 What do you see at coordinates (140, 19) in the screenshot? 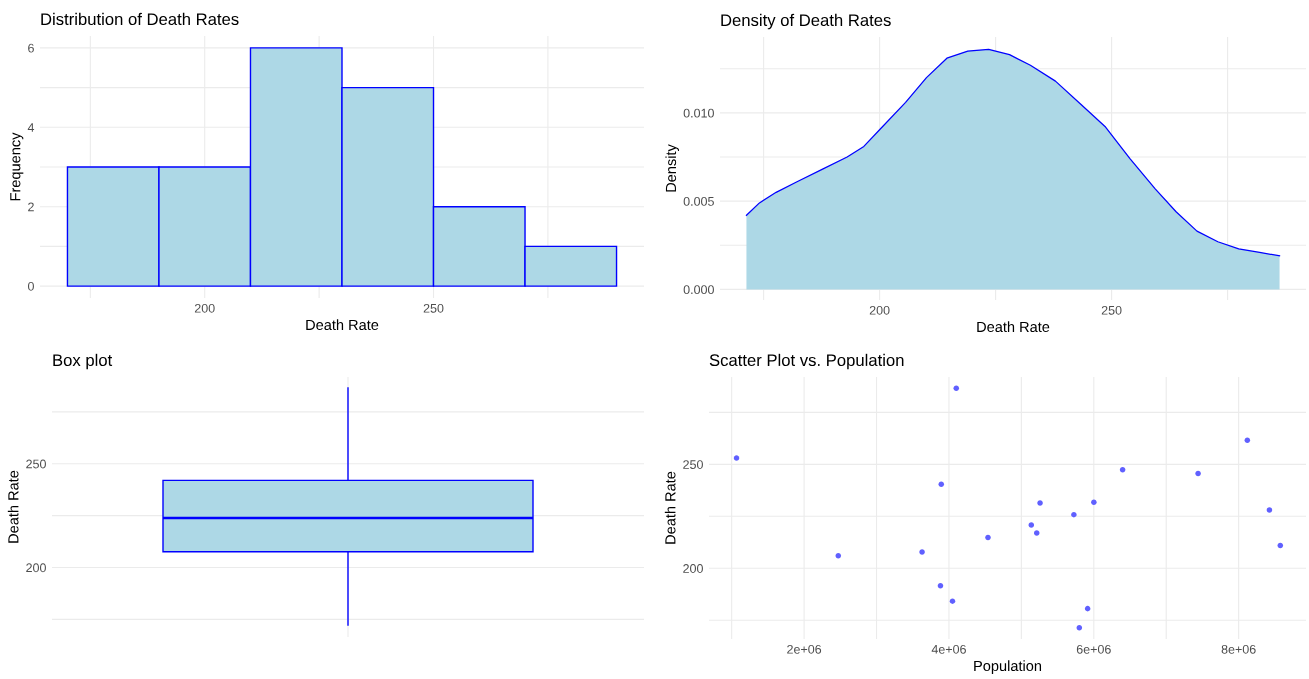
I see `chart-title: Distribution of Death Rates` at bounding box center [140, 19].